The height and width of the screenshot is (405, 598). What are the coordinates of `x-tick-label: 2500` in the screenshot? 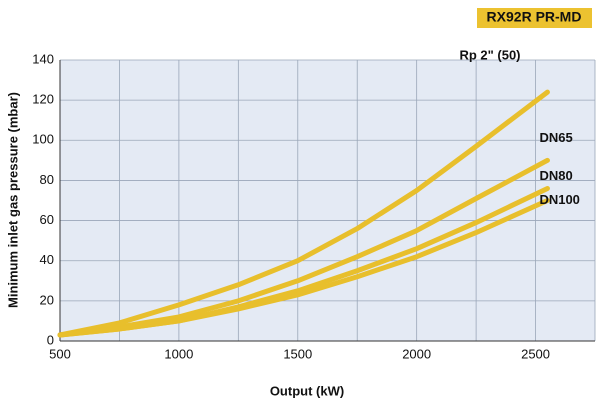 It's located at (535, 353).